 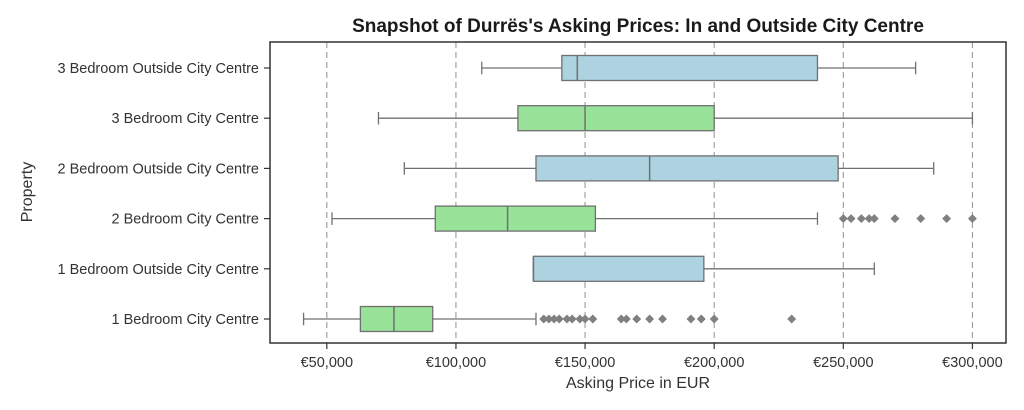 I want to click on x-tick-label: €100,000, so click(x=456, y=363).